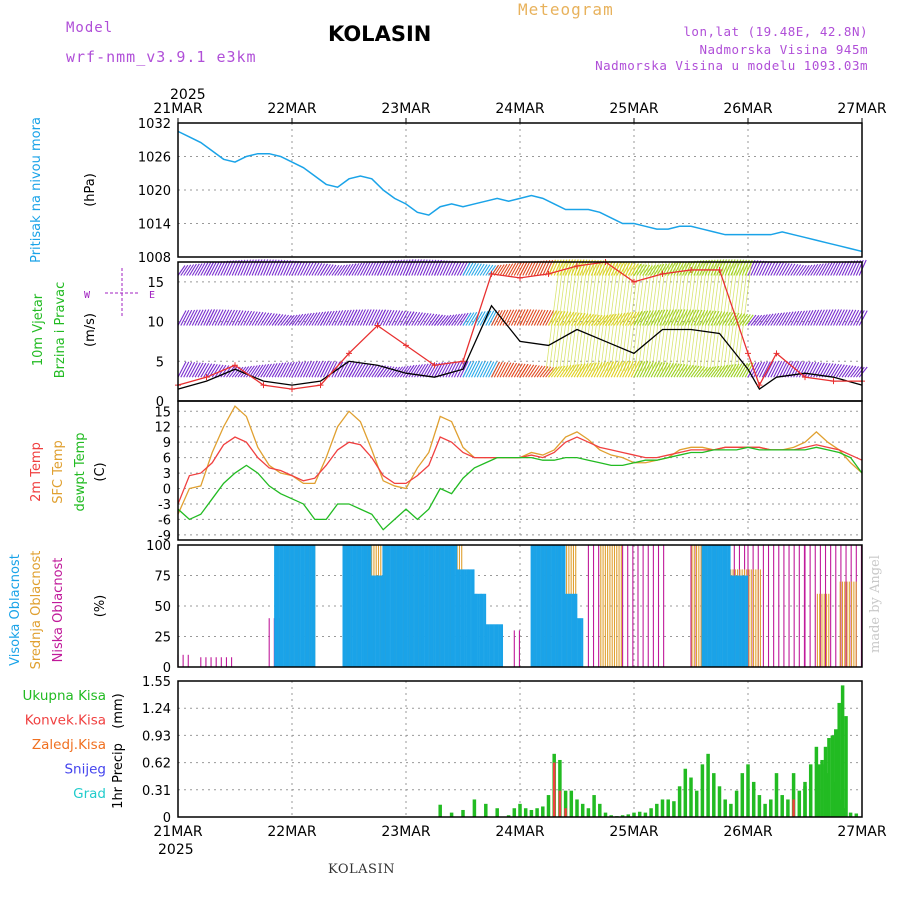  What do you see at coordinates (633, 109) in the screenshot?
I see `date-label-top: 25MAR` at bounding box center [633, 109].